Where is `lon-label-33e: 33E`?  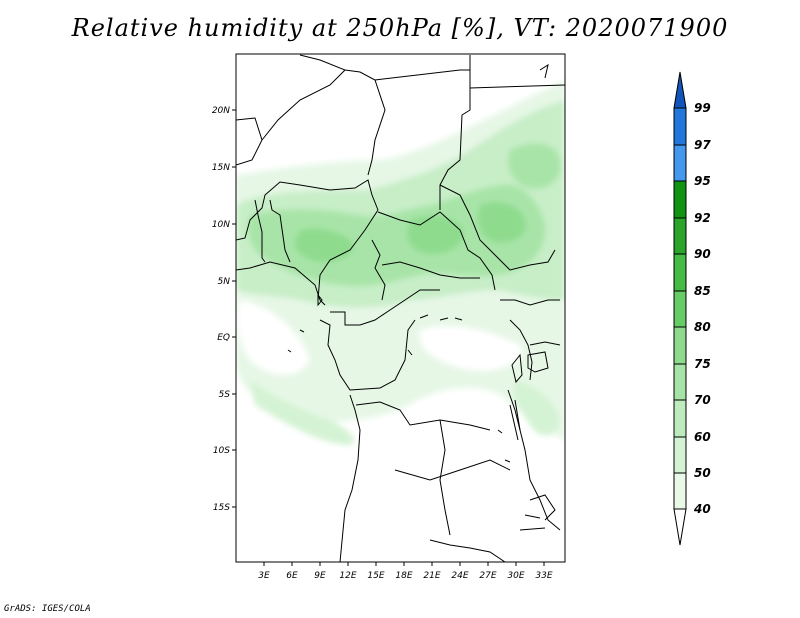 lon-label-33e: 33E is located at coordinates (543, 576).